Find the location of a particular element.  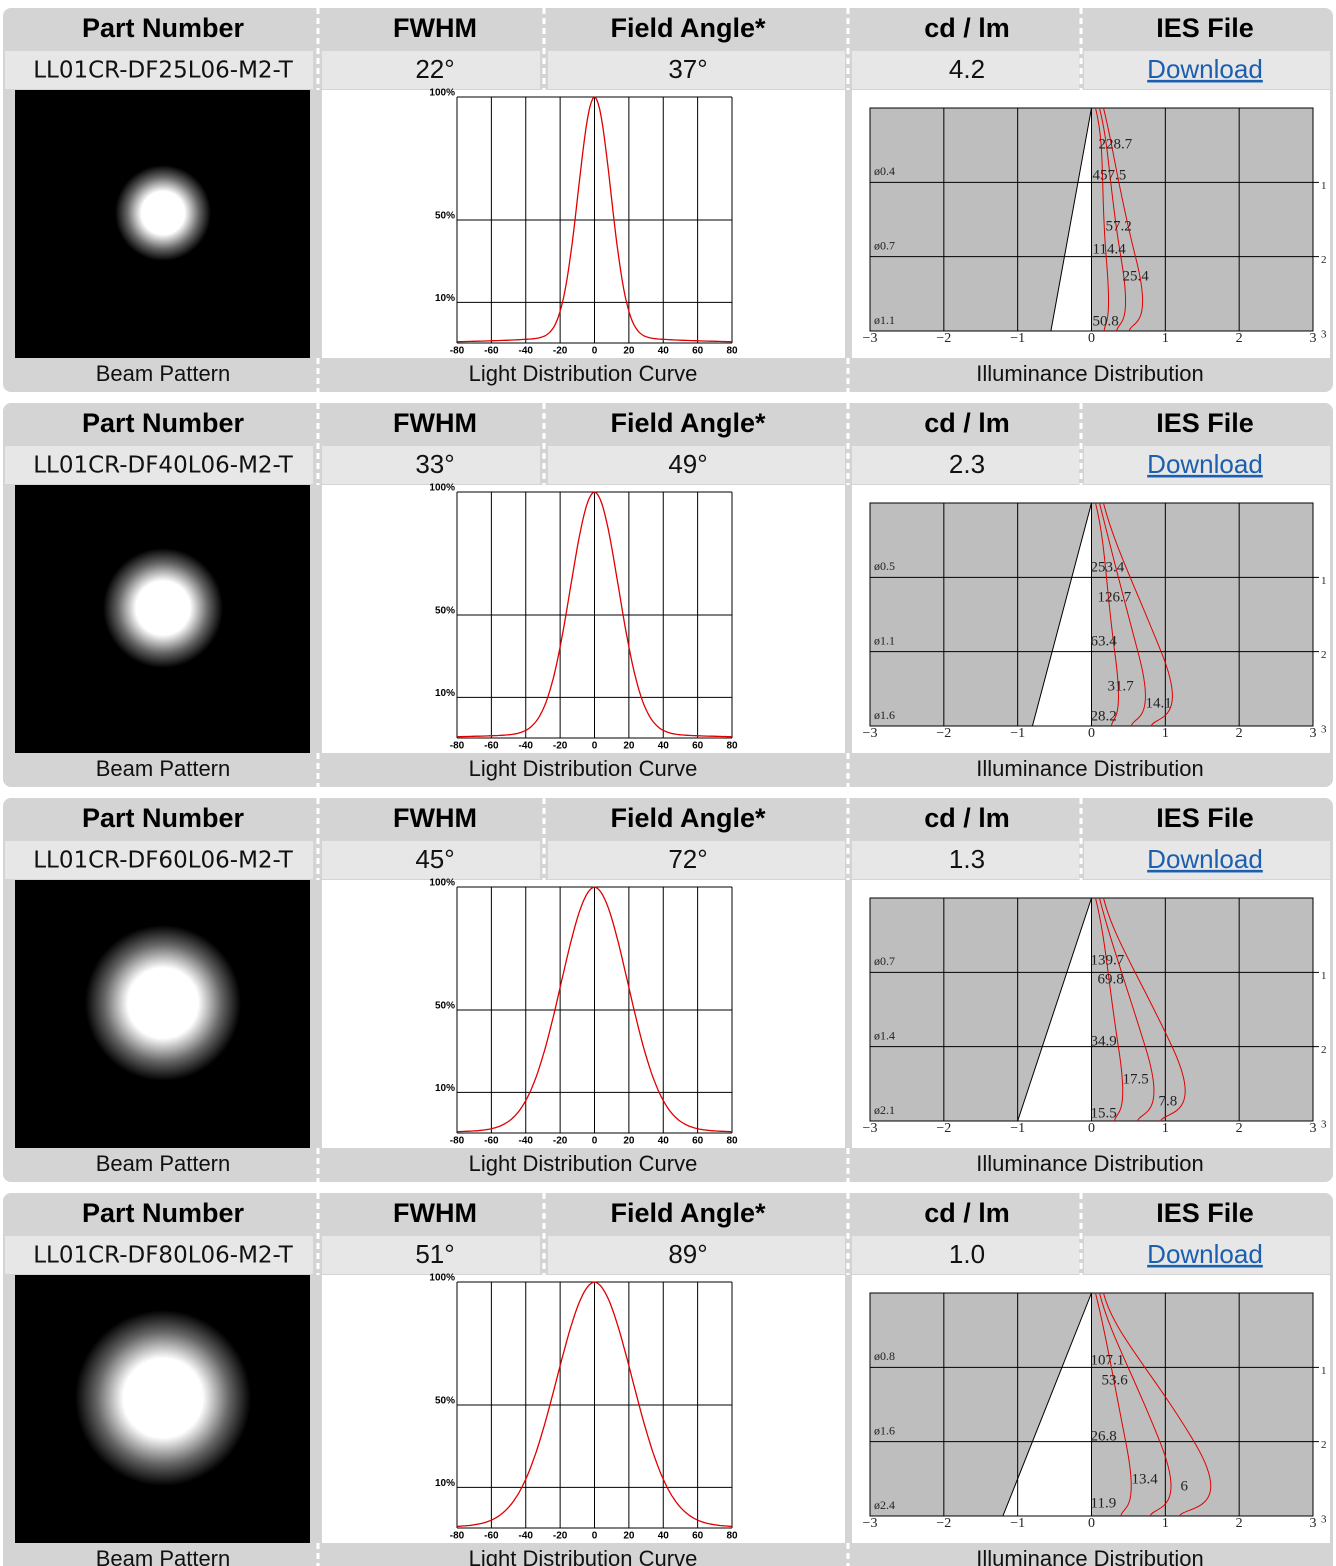

illuminance-x-label: 2 is located at coordinates (1239, 1523).